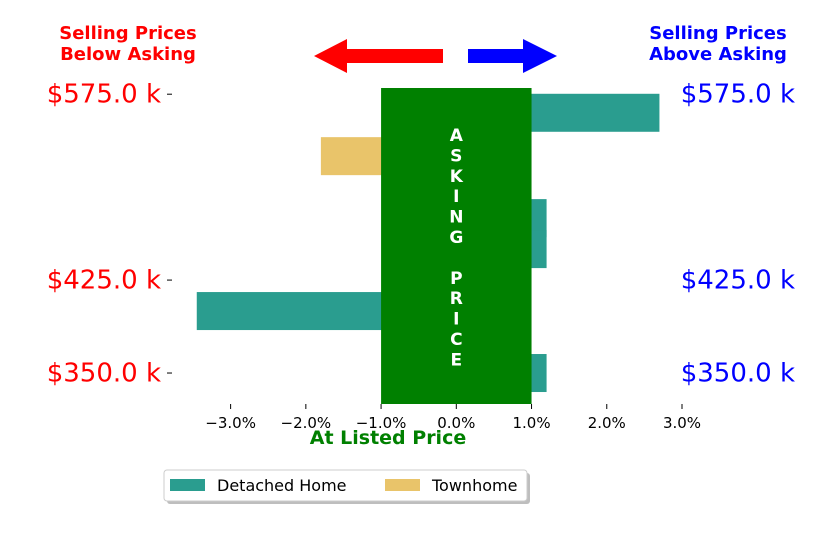 This screenshot has width=834, height=545. I want to click on left-arrow-icon, so click(378, 56).